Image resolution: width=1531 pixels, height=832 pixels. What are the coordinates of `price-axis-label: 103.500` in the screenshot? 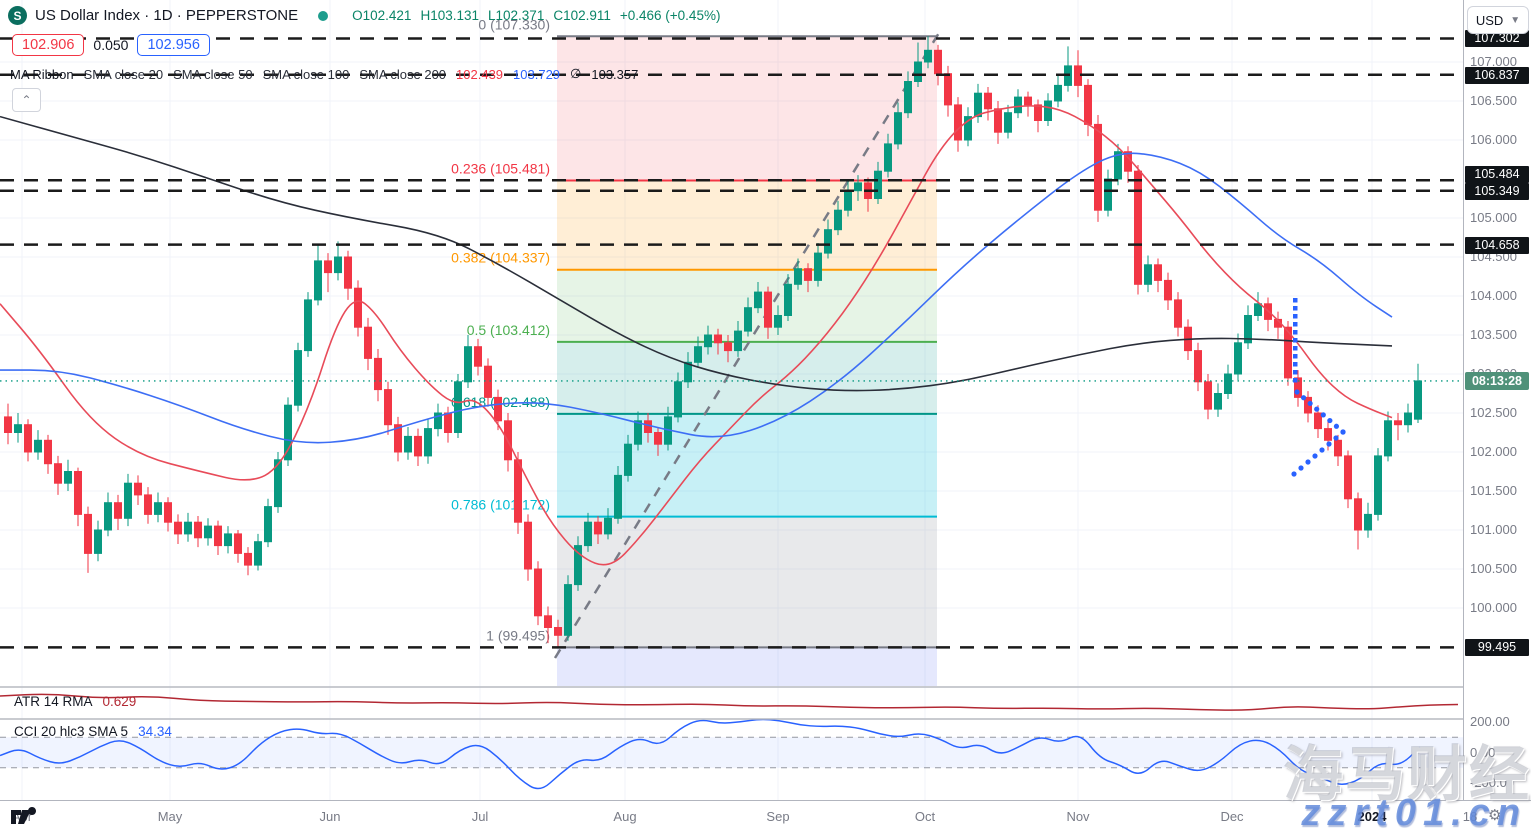 It's located at (1493, 334).